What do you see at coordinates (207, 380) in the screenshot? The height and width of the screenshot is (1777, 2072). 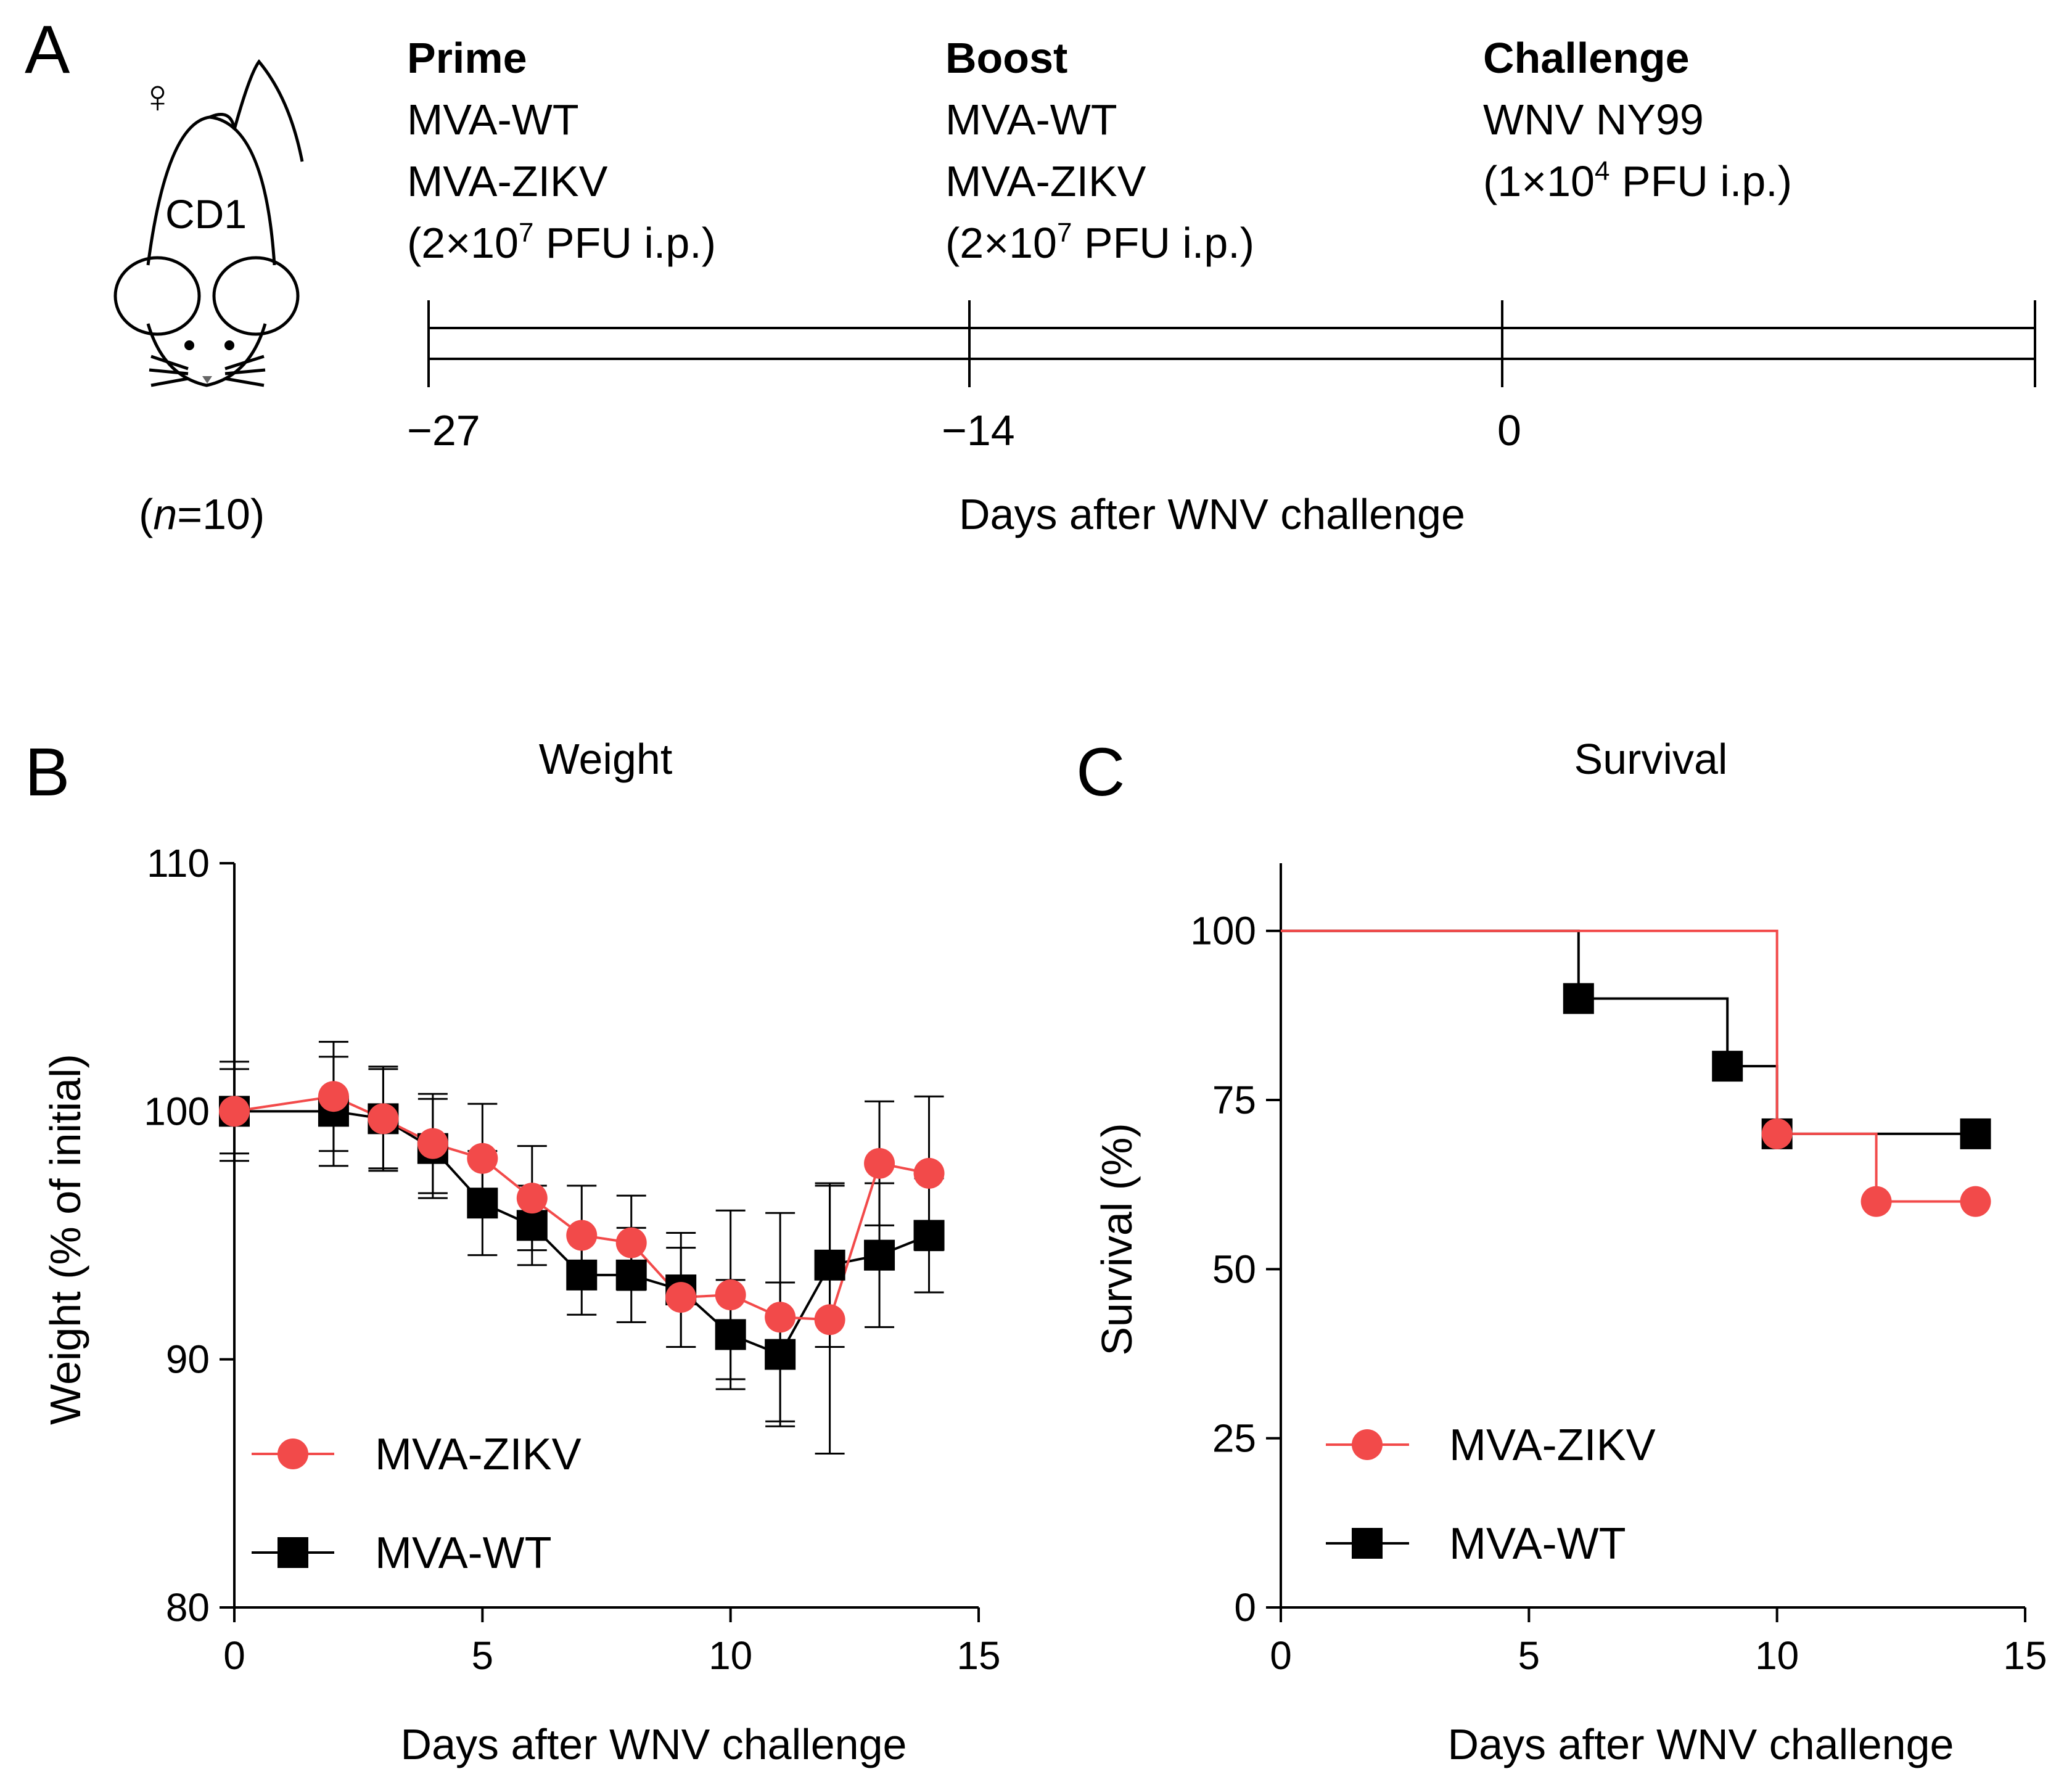 I see `mouse-nose` at bounding box center [207, 380].